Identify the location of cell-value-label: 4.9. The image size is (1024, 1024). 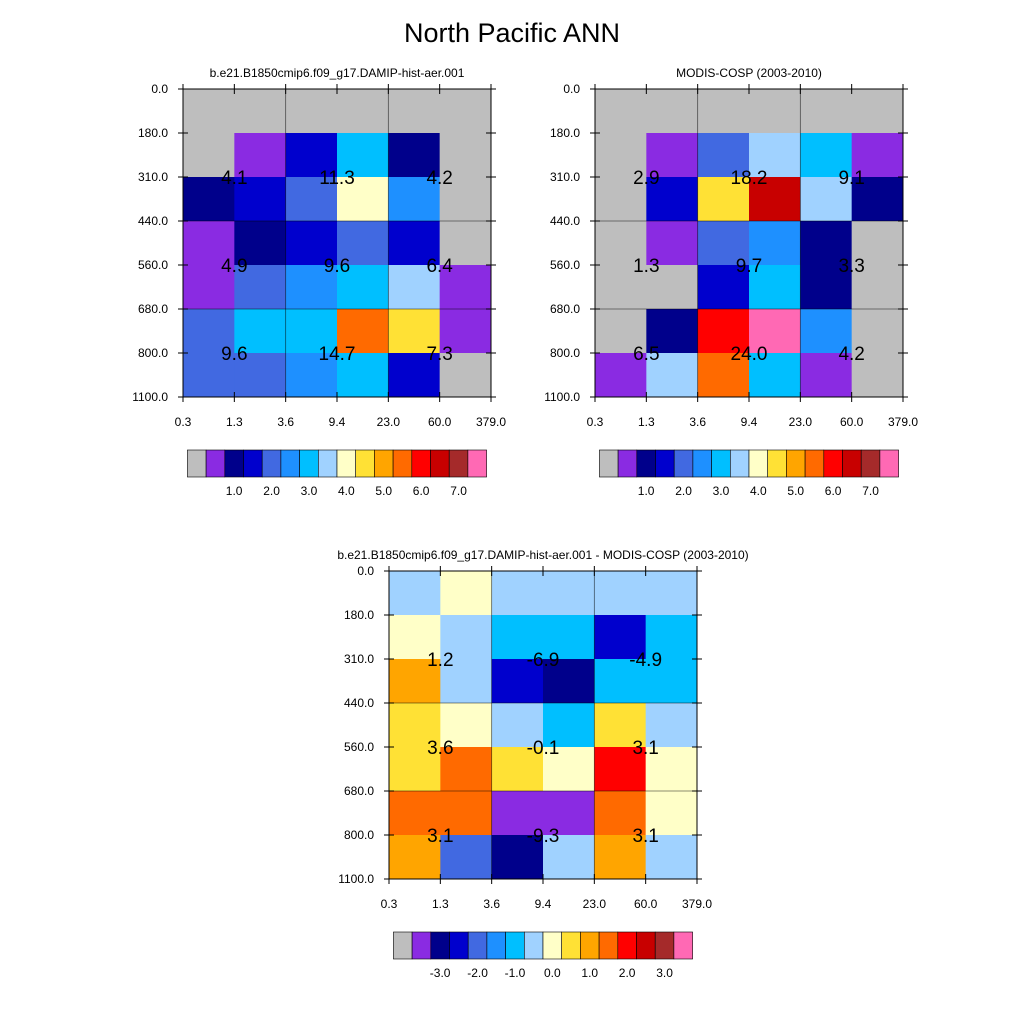
(234, 266).